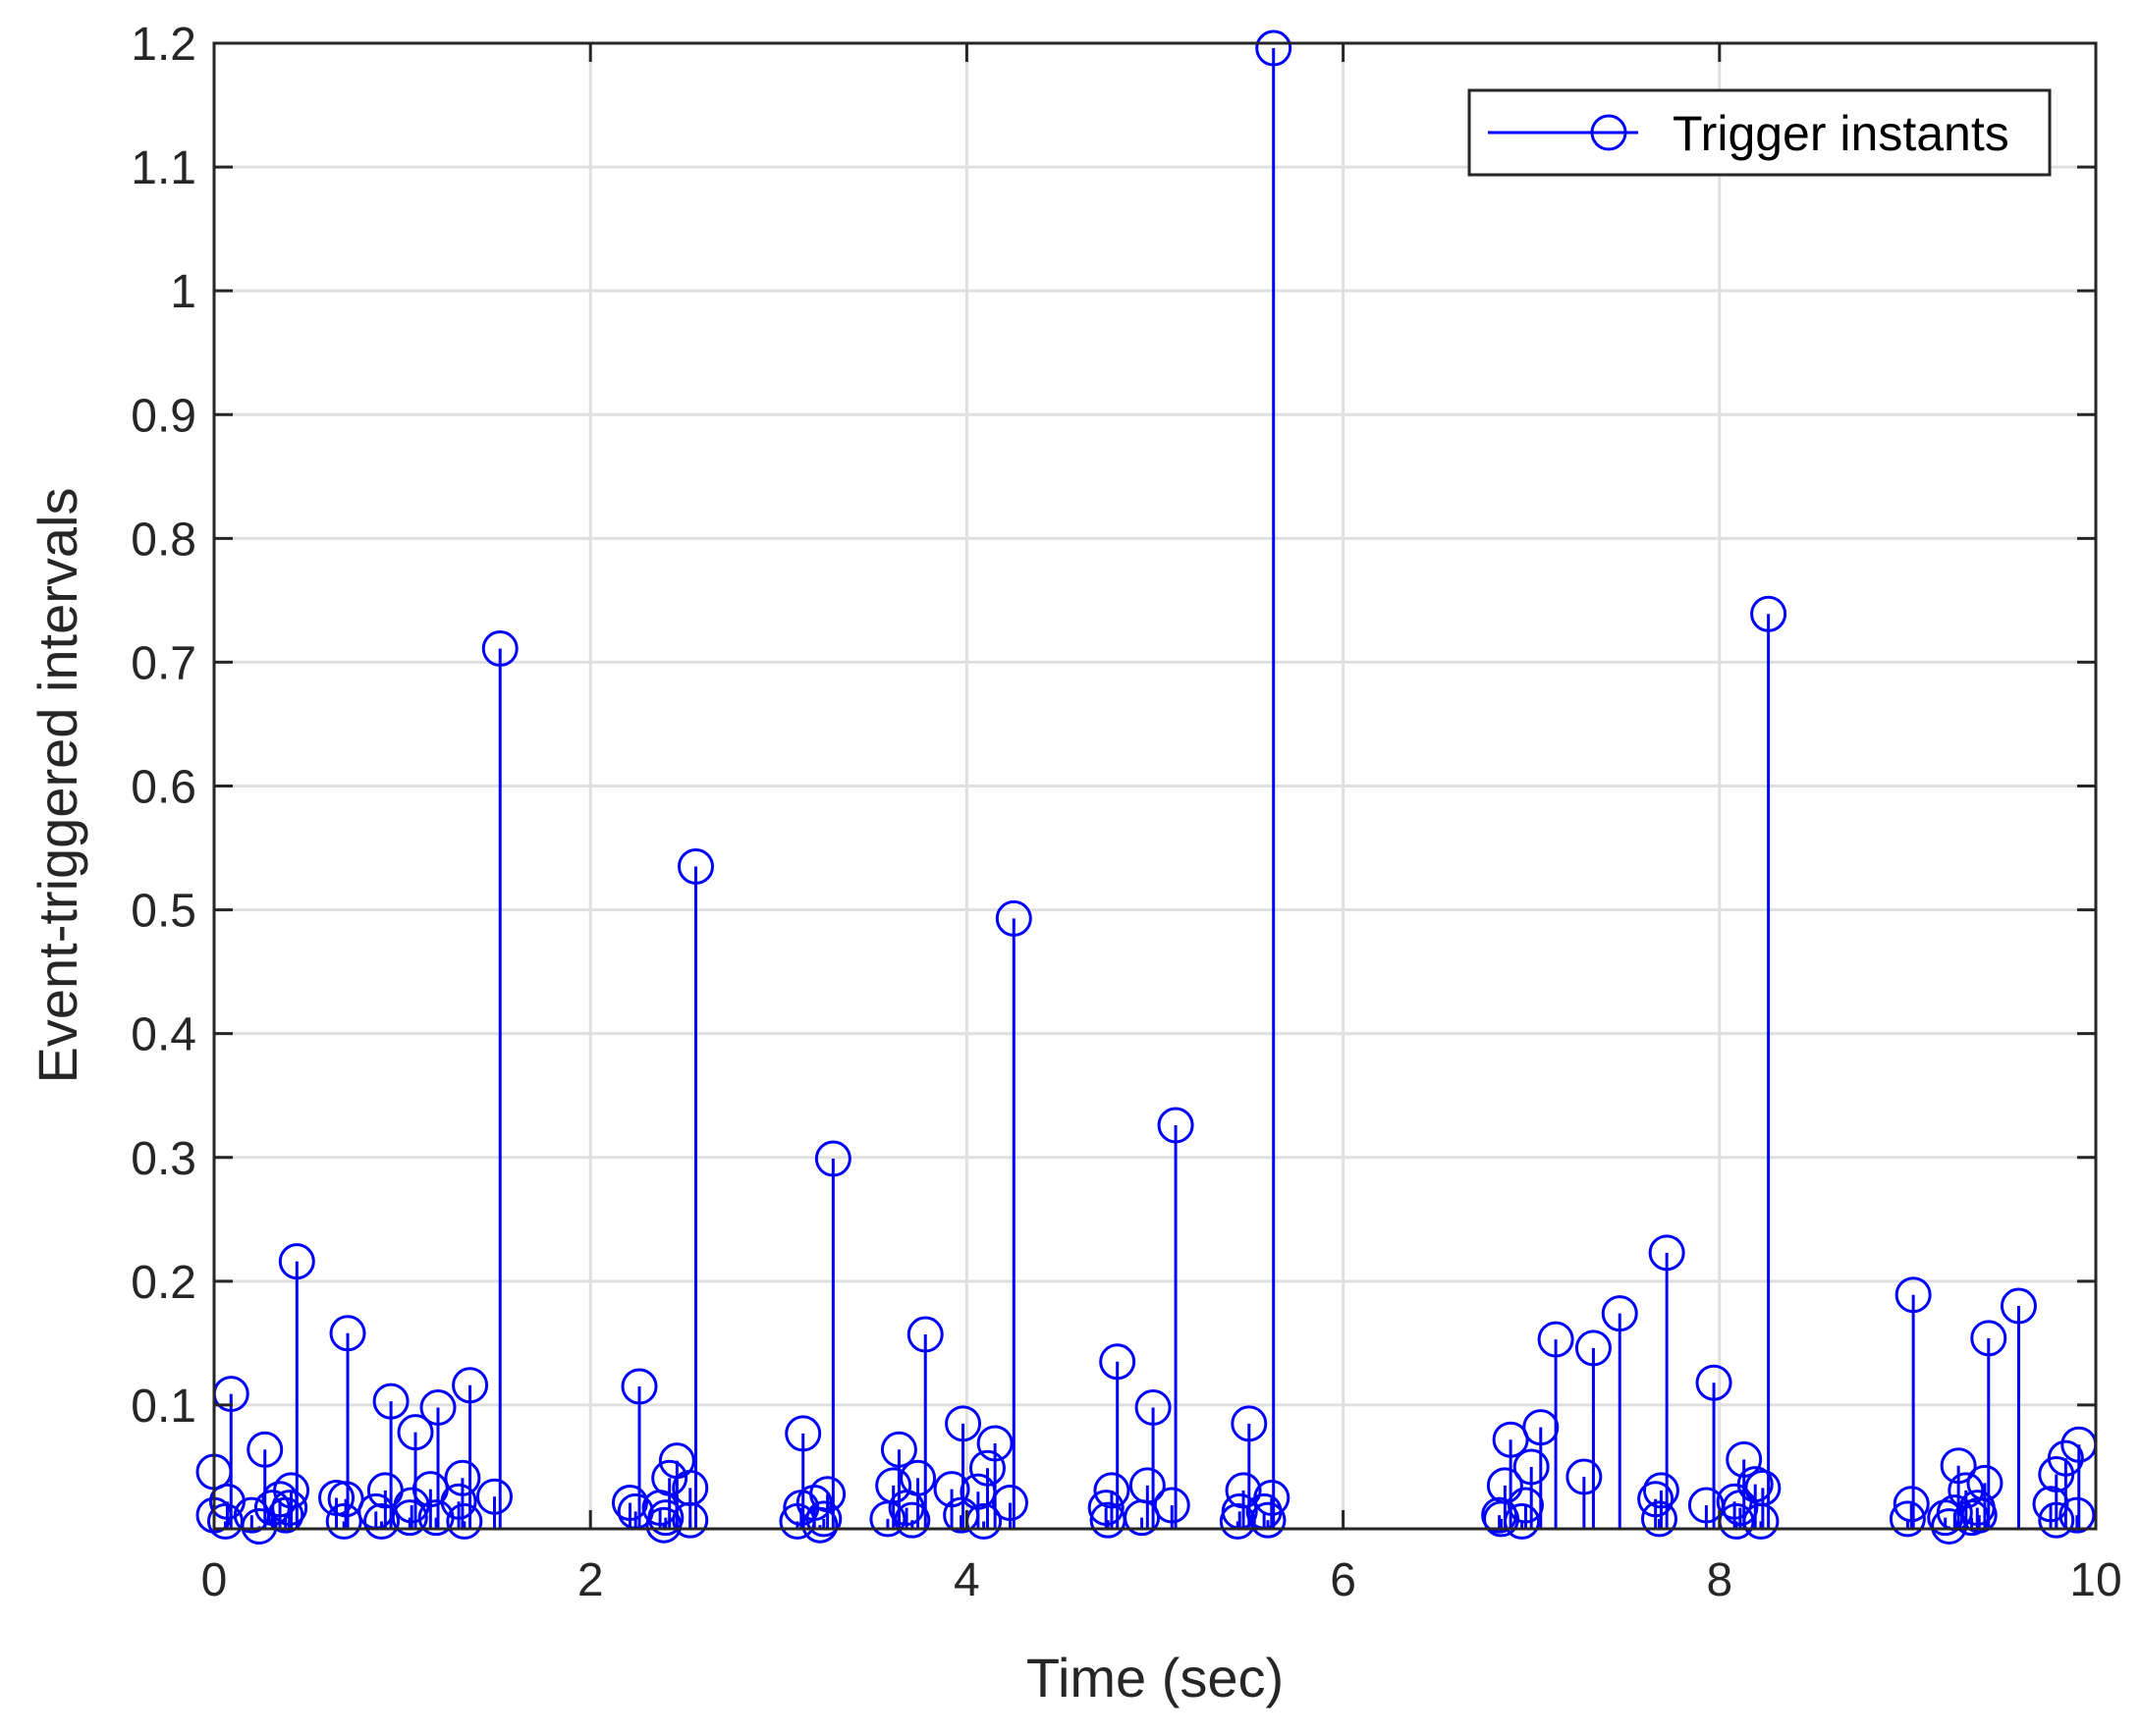 Image resolution: width=2141 pixels, height=1736 pixels. I want to click on legend-circle-marker-icon, so click(1608, 132).